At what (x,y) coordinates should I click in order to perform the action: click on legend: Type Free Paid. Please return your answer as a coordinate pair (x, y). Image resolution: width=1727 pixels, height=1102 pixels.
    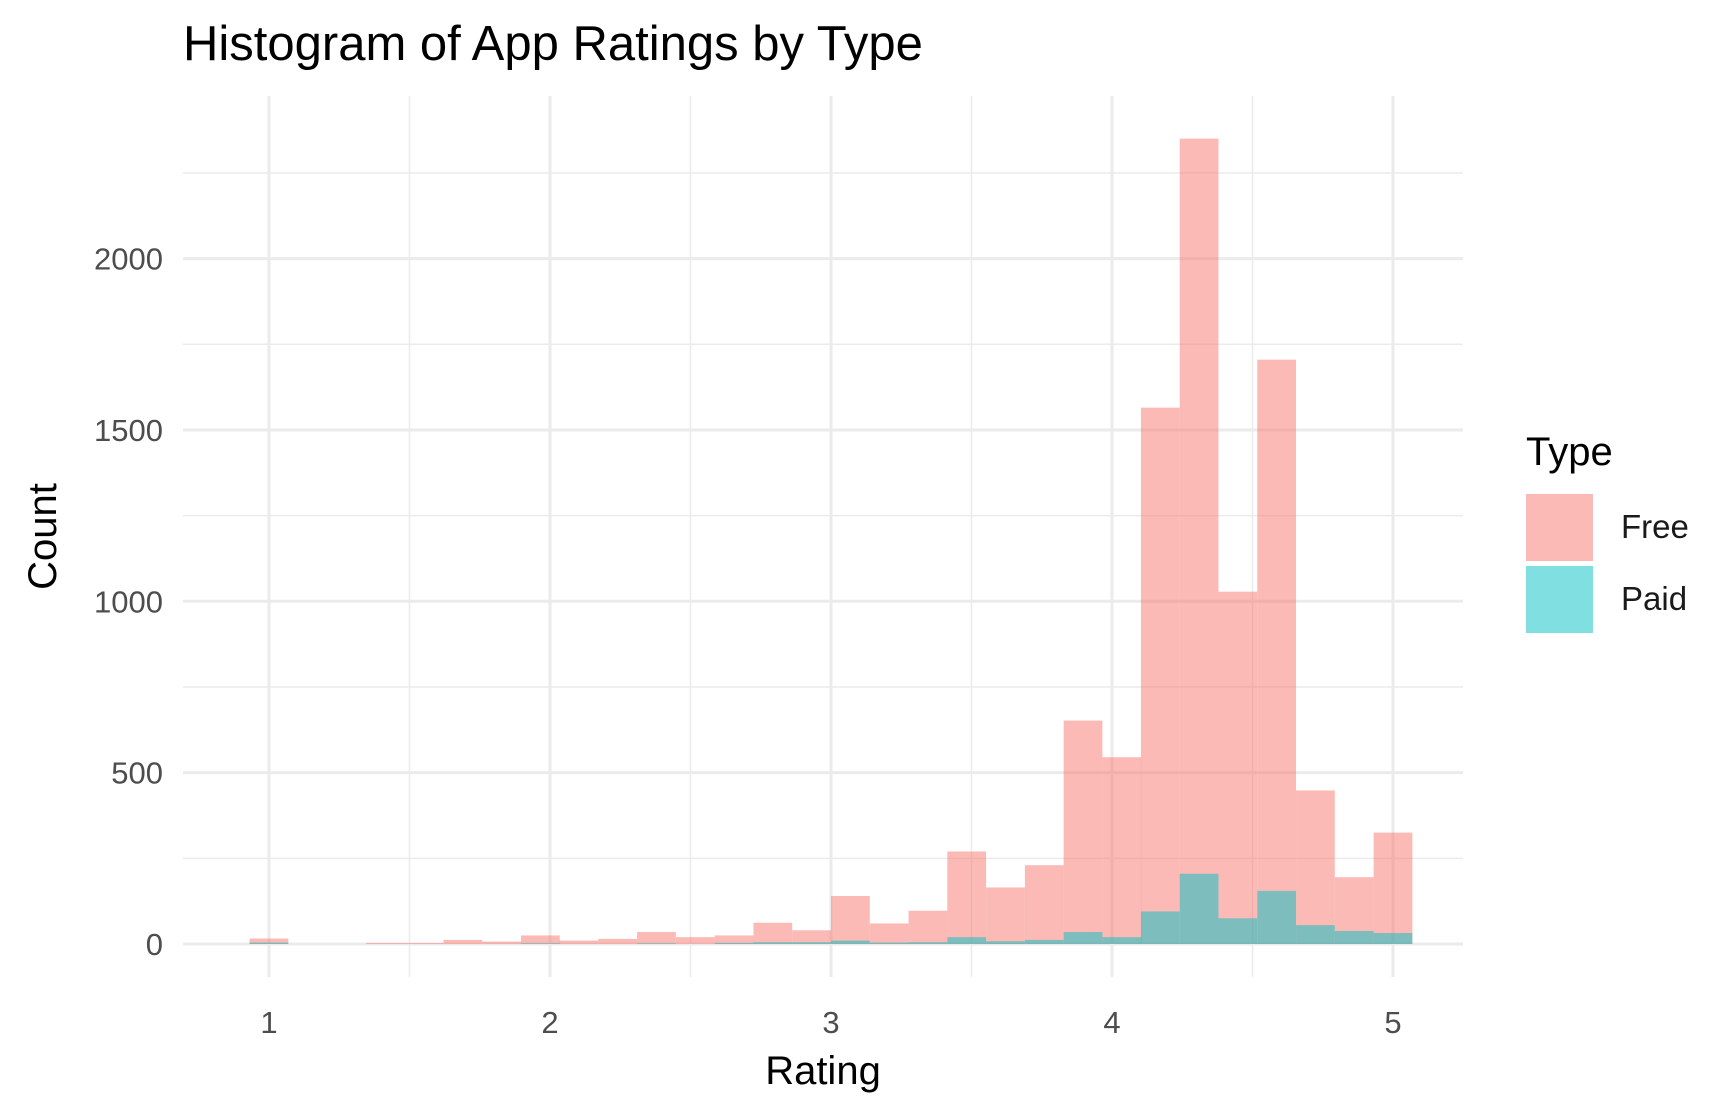
    Looking at the image, I should click on (1607, 532).